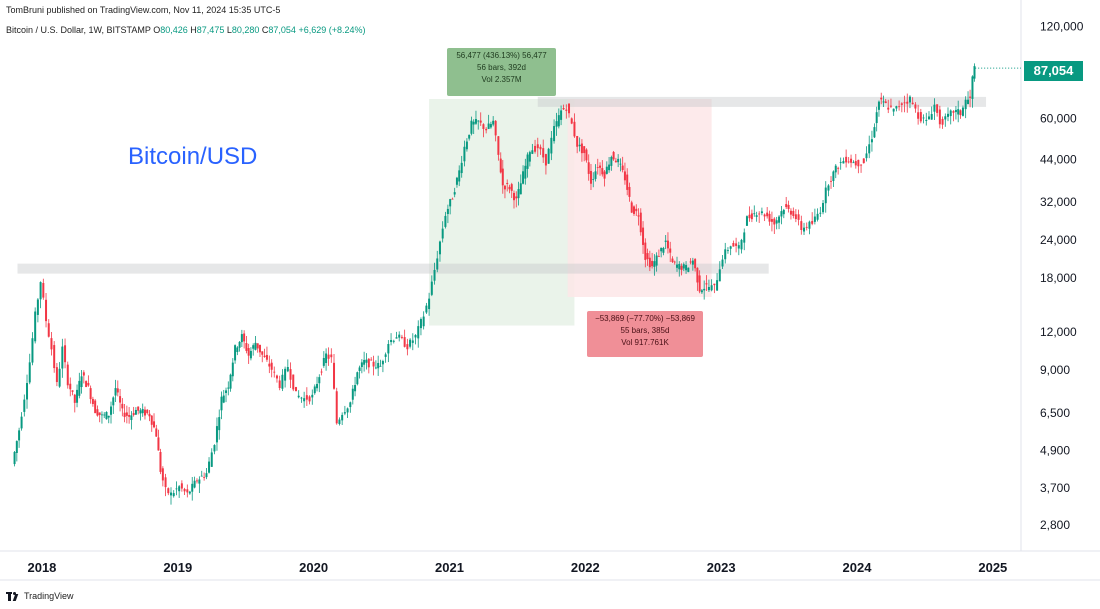  I want to click on time-tick-label: 2025, so click(992, 567).